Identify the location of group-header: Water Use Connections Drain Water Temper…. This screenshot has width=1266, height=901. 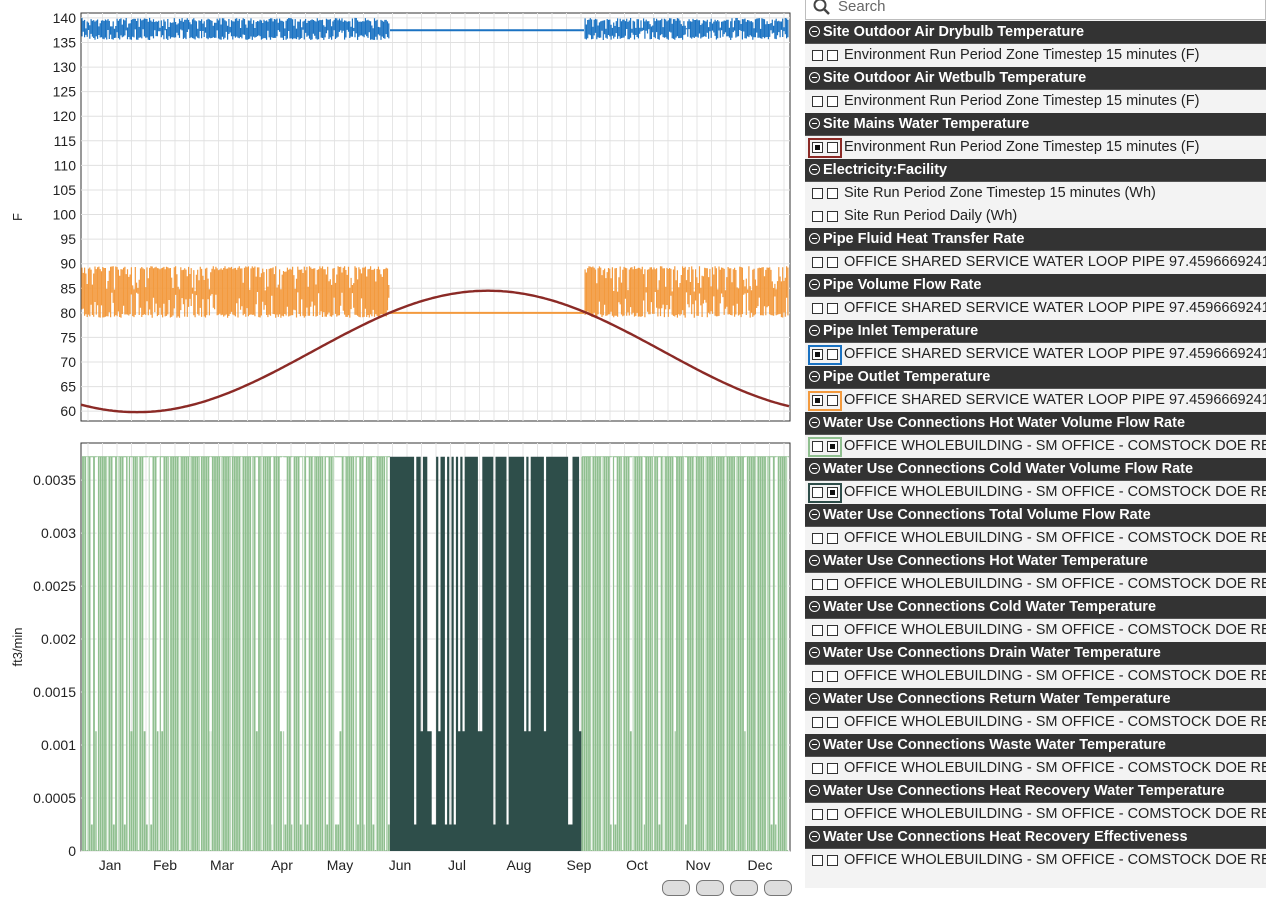
(1035, 653).